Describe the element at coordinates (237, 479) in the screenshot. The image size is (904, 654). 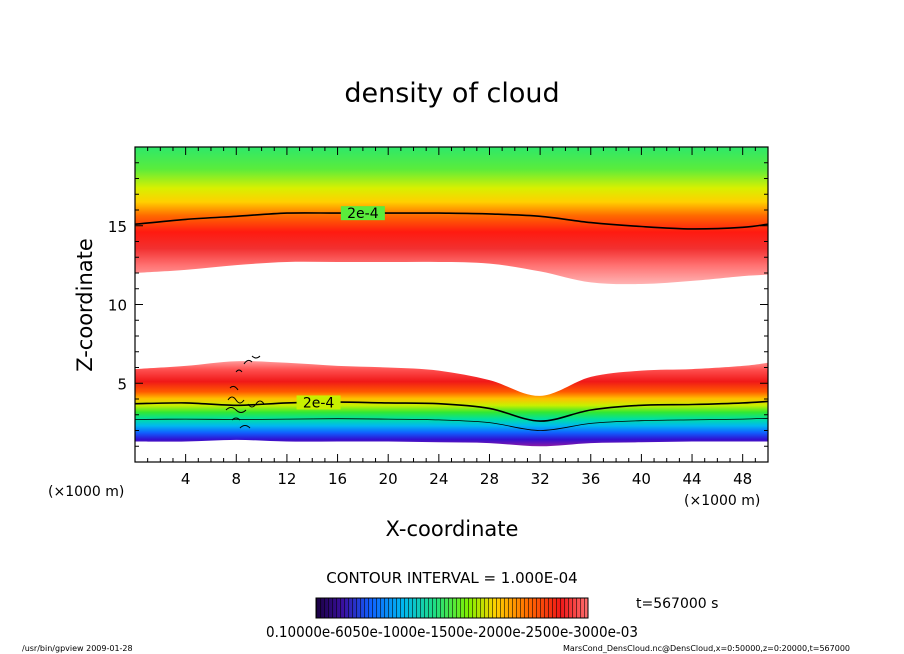
I see `x-tick-label: 8` at that location.